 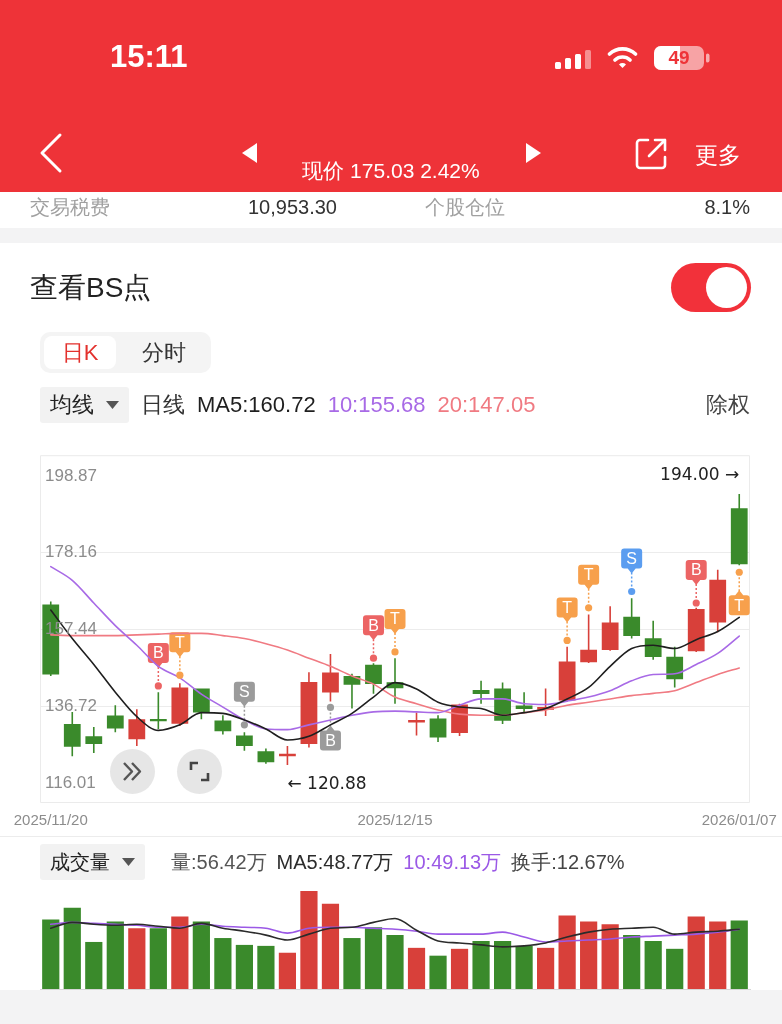 What do you see at coordinates (219, 862) in the screenshot?
I see `chart-subtitle: 量:56.42万` at bounding box center [219, 862].